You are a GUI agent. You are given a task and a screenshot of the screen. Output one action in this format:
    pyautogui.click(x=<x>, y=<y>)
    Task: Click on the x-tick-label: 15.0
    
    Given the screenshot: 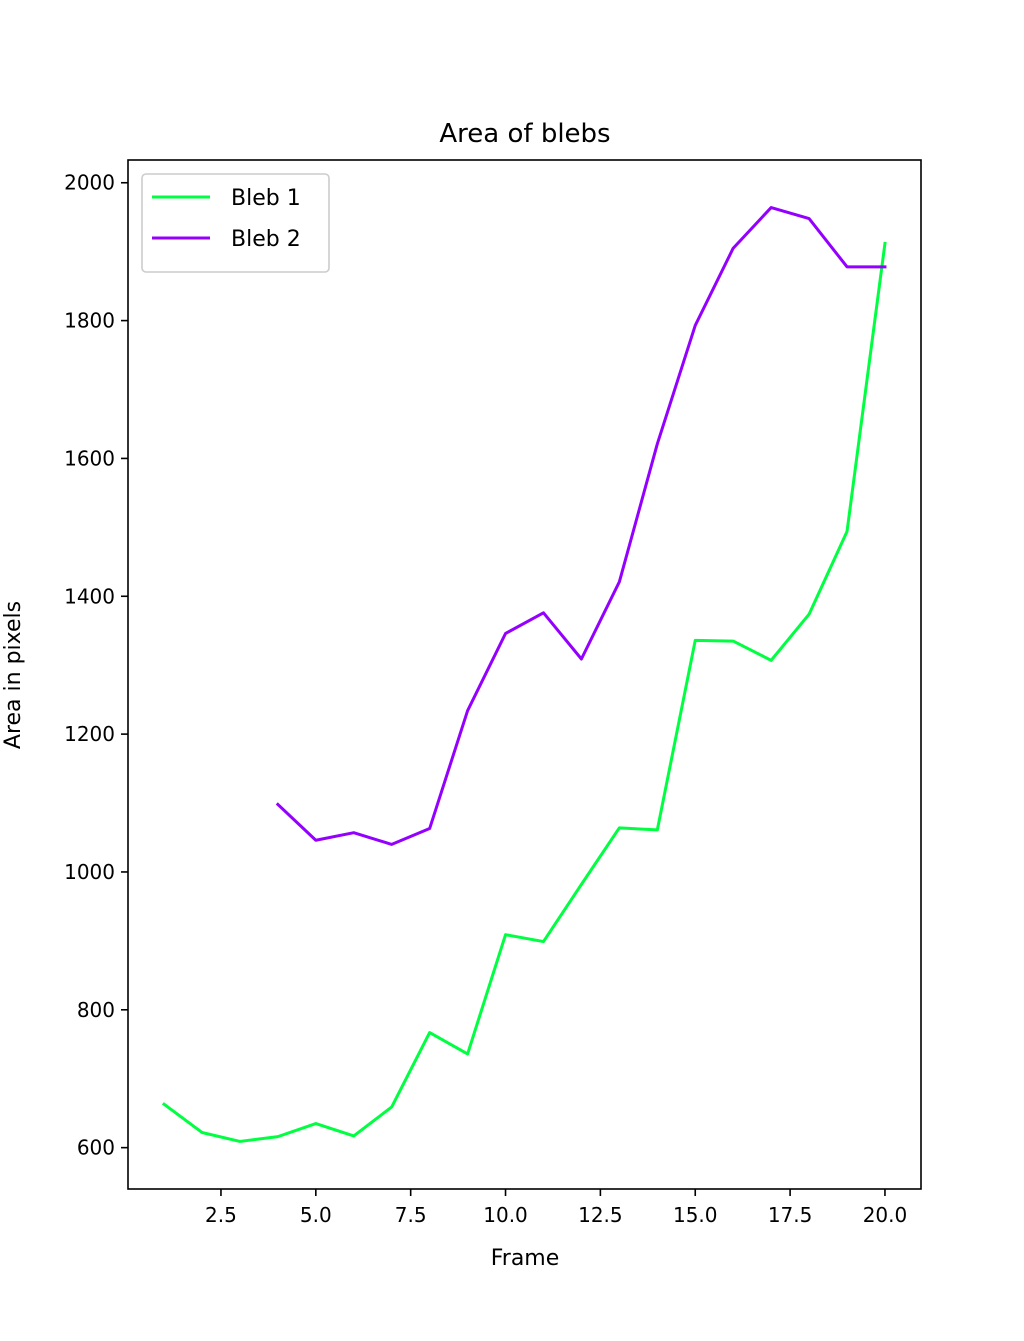 What is the action you would take?
    pyautogui.click(x=695, y=1215)
    